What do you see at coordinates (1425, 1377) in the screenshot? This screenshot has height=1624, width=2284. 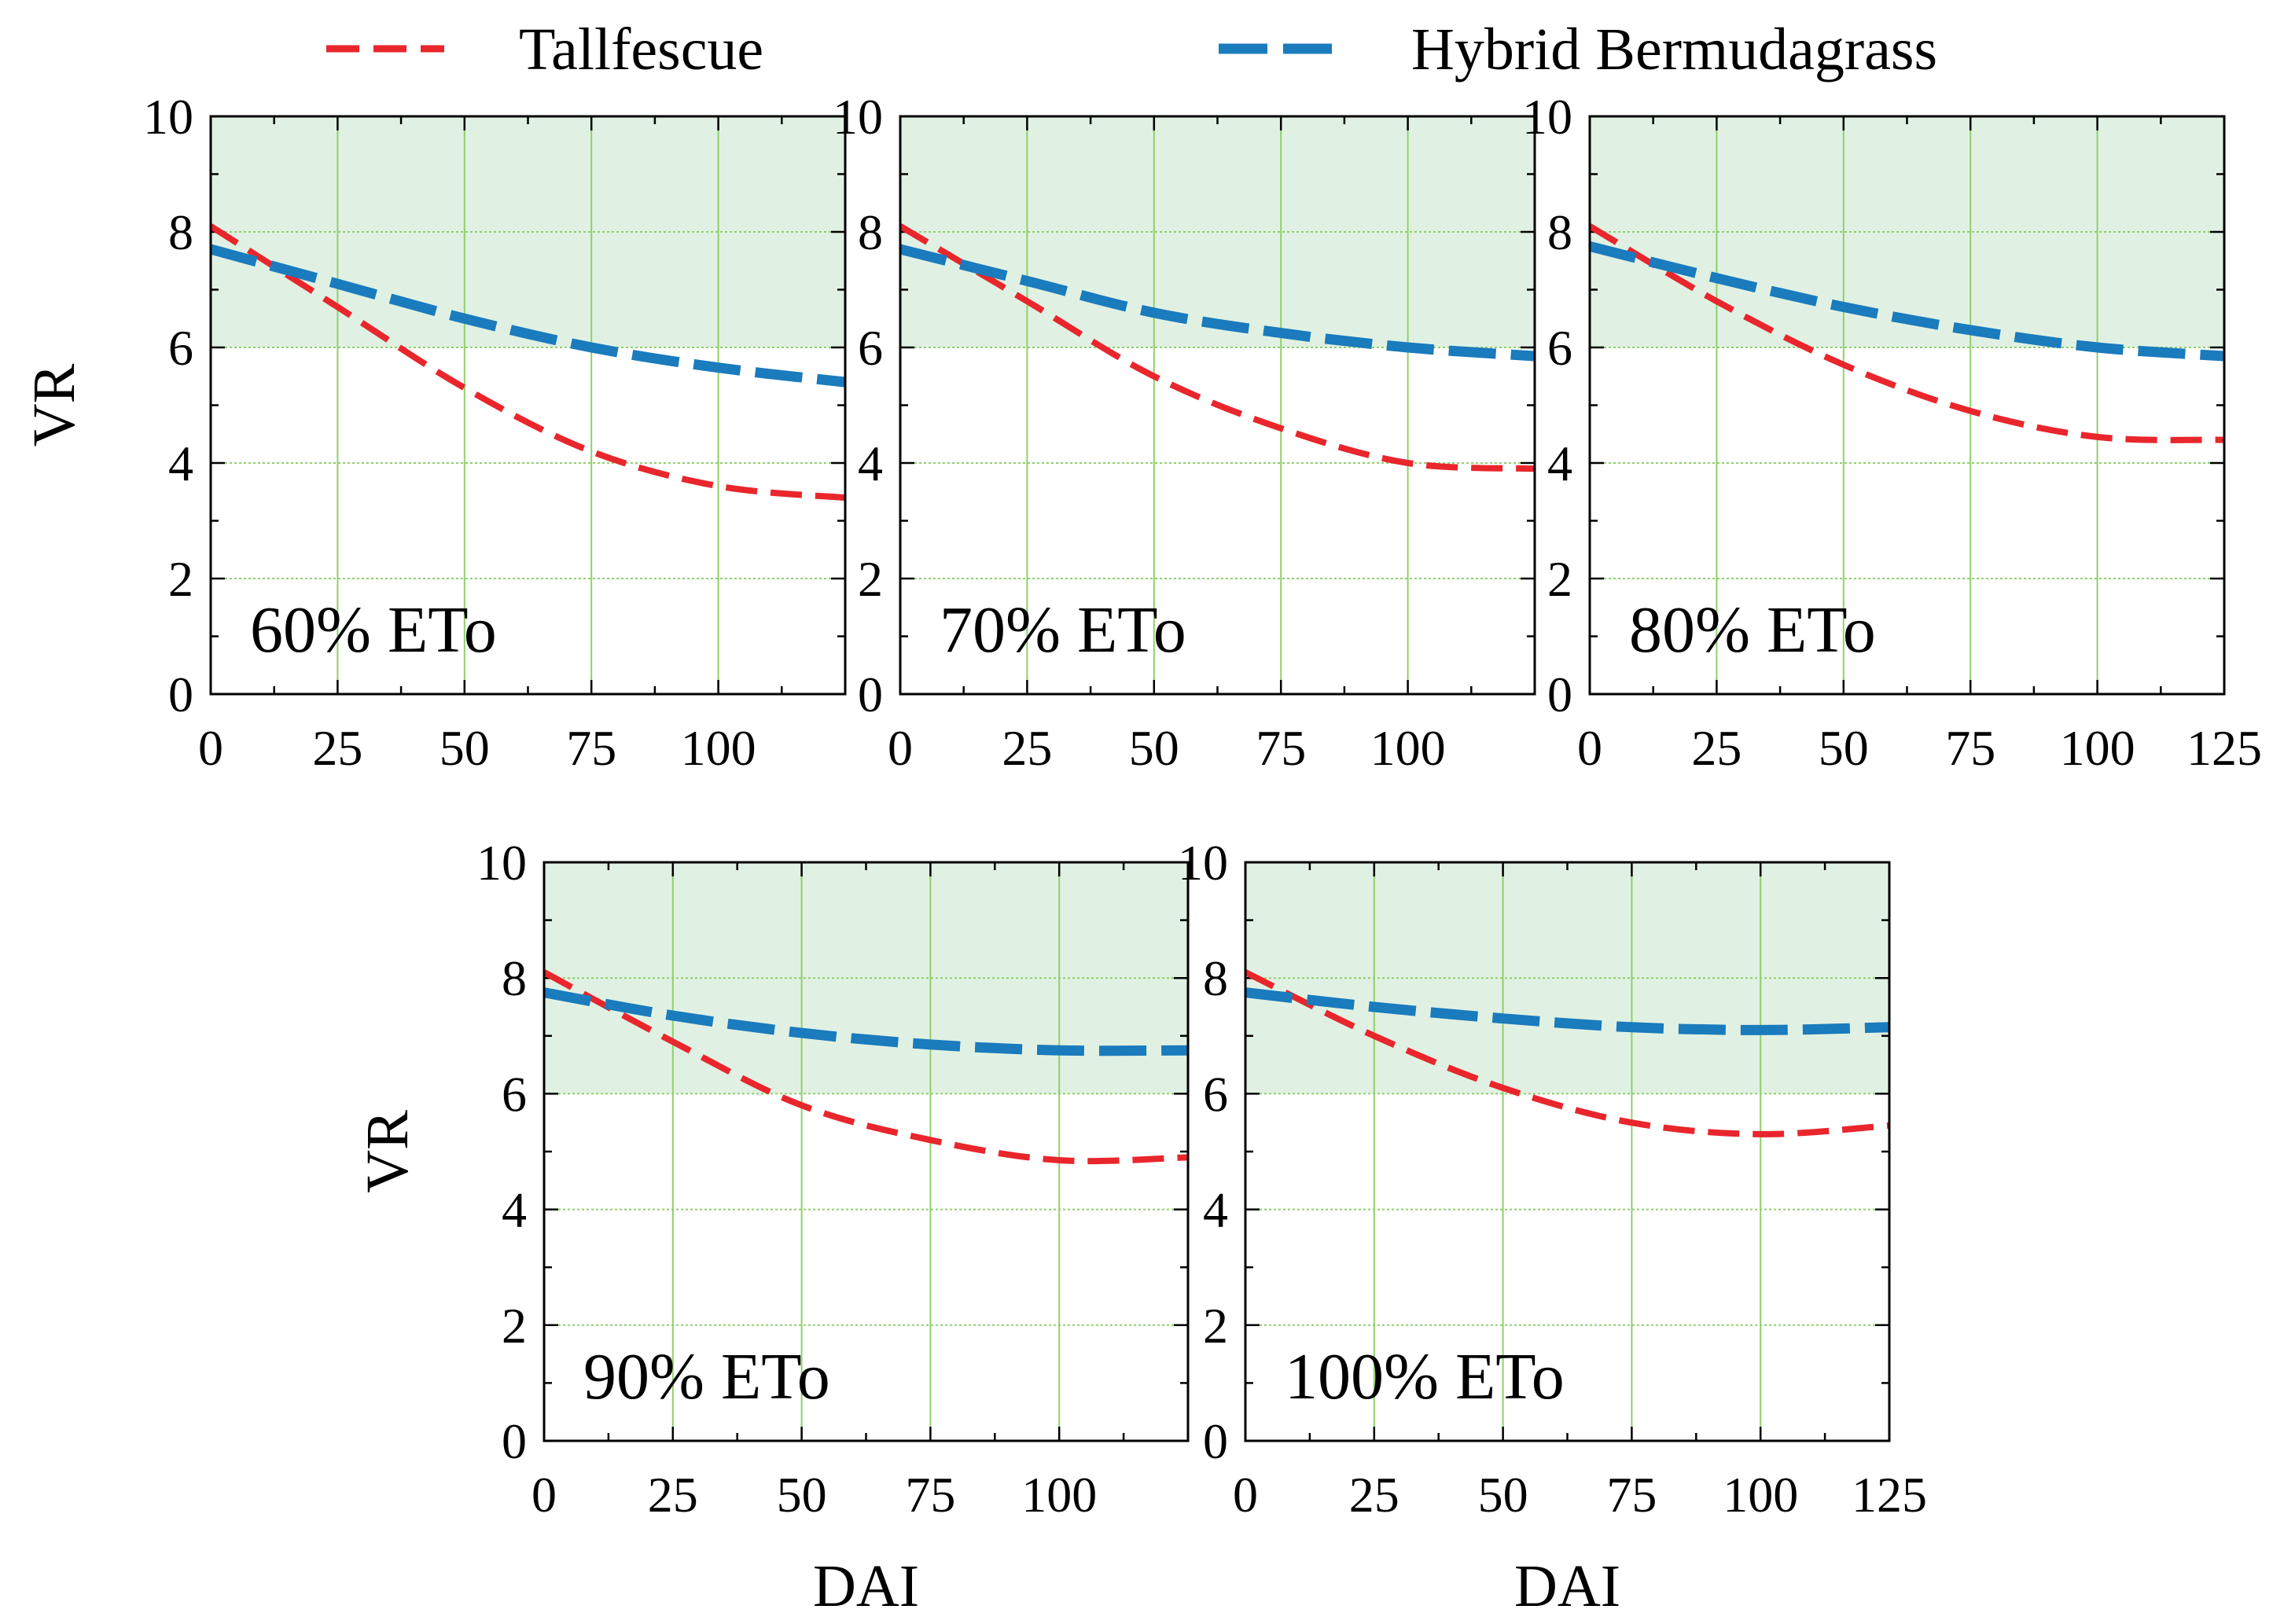 I see `panel-label: 100% ETo` at bounding box center [1425, 1377].